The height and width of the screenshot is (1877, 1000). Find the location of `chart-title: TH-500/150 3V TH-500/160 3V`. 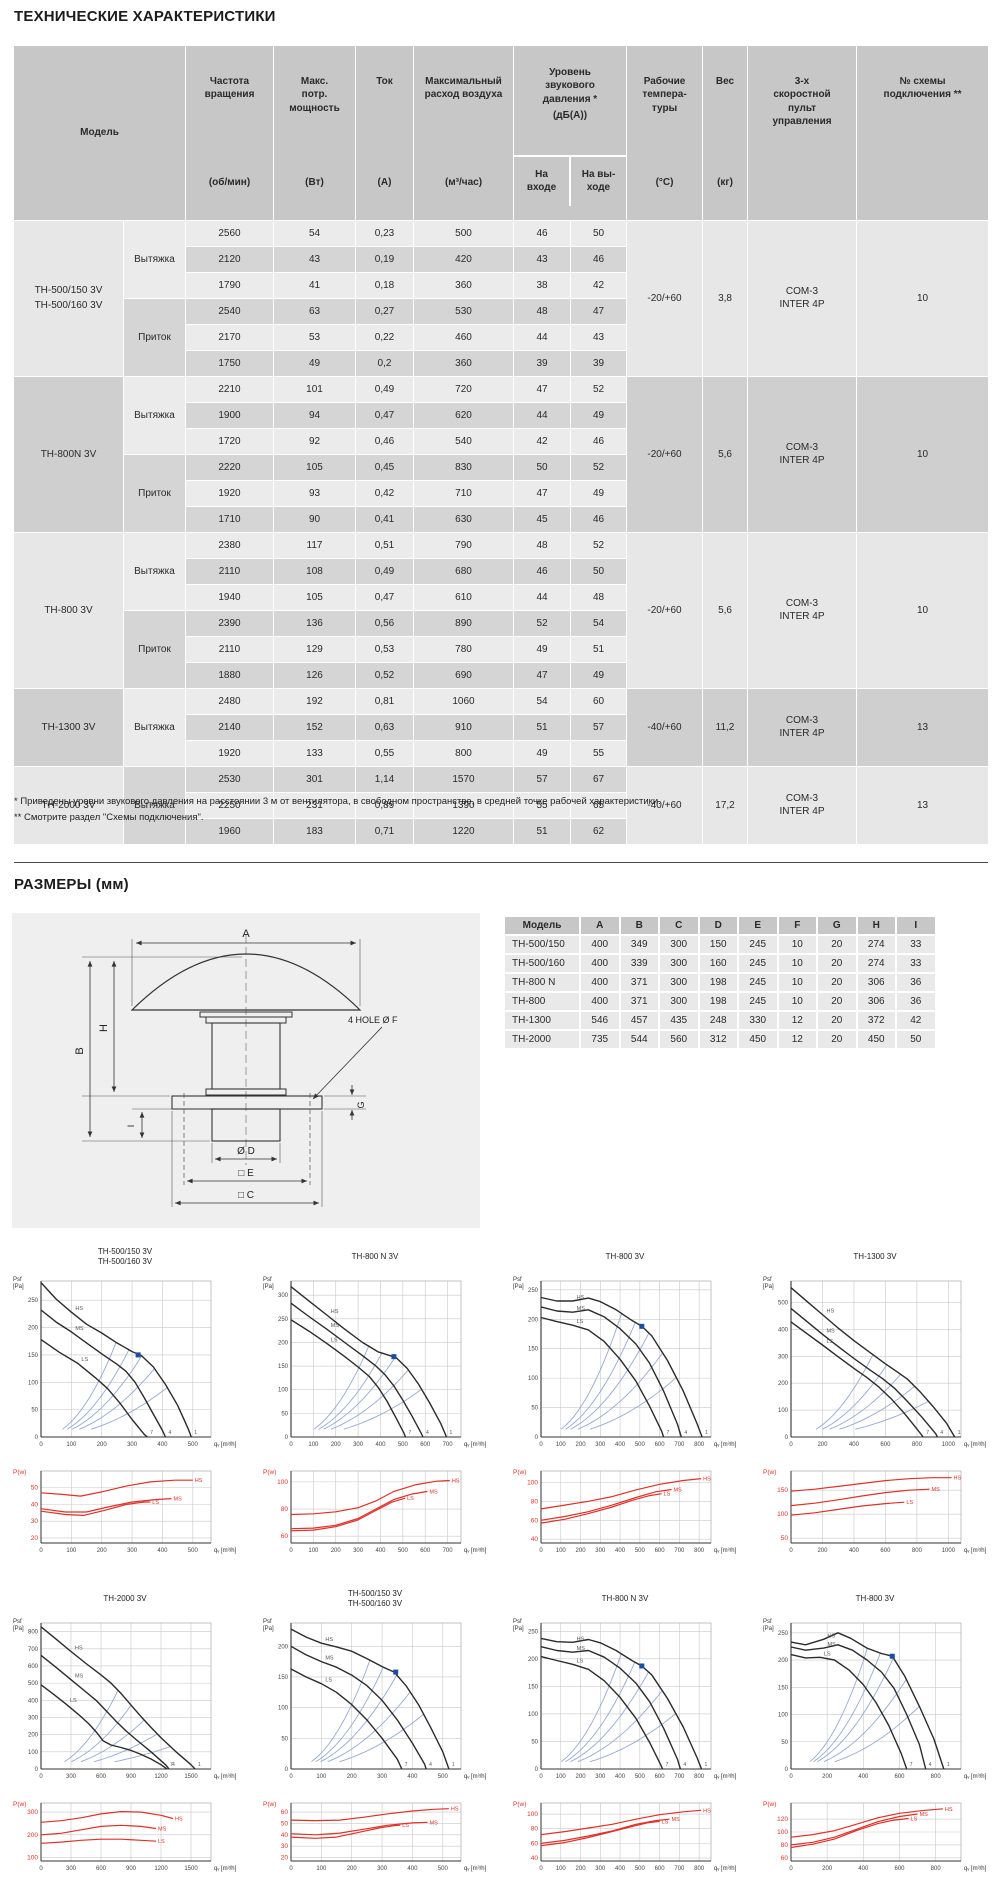

chart-title: TH-500/150 3V TH-500/160 3V is located at coordinates (375, 1598).